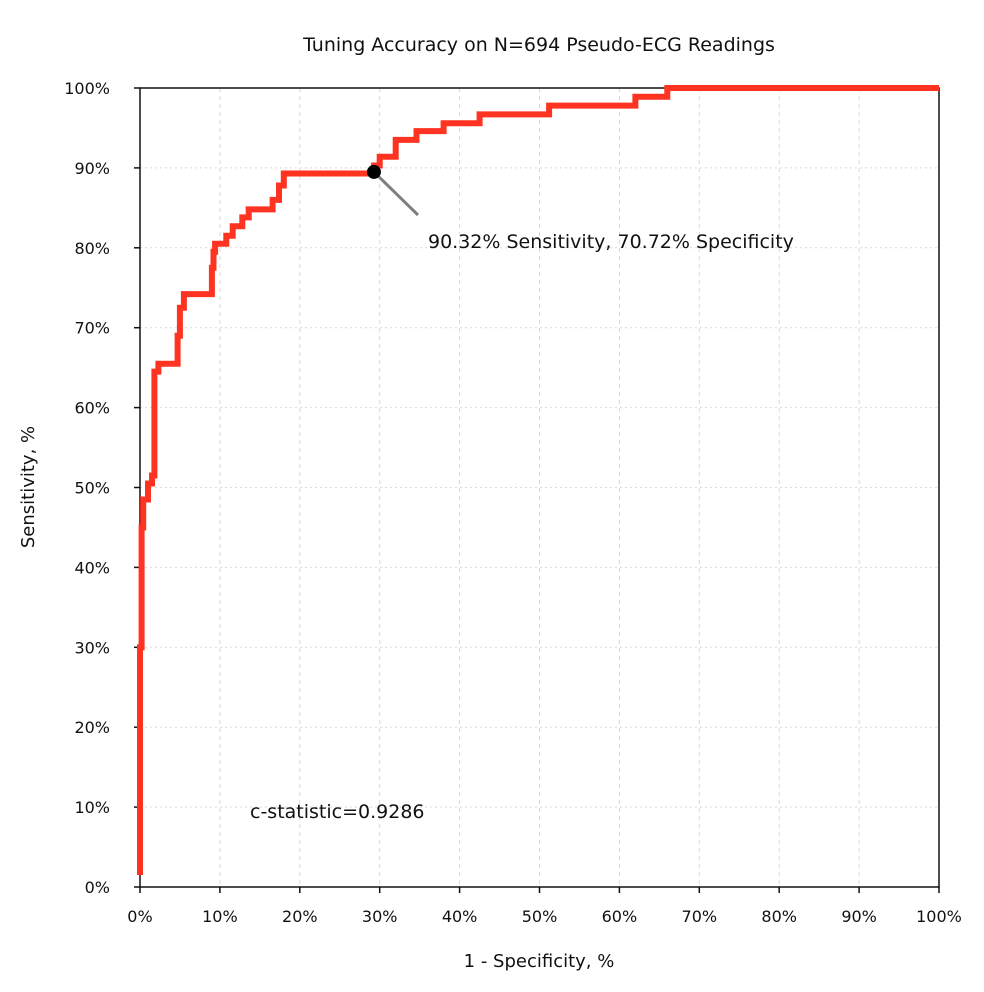 This screenshot has width=984, height=992. Describe the element at coordinates (939, 916) in the screenshot. I see `x-tick-label: 100%` at that location.